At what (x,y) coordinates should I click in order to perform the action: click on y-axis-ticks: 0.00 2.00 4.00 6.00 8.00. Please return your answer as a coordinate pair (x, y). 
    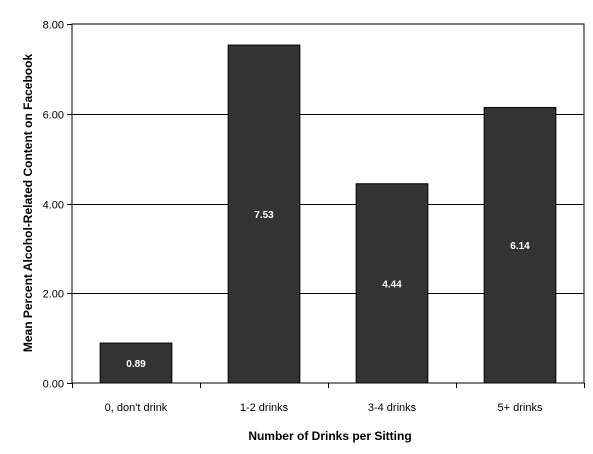
    Looking at the image, I should click on (57, 205).